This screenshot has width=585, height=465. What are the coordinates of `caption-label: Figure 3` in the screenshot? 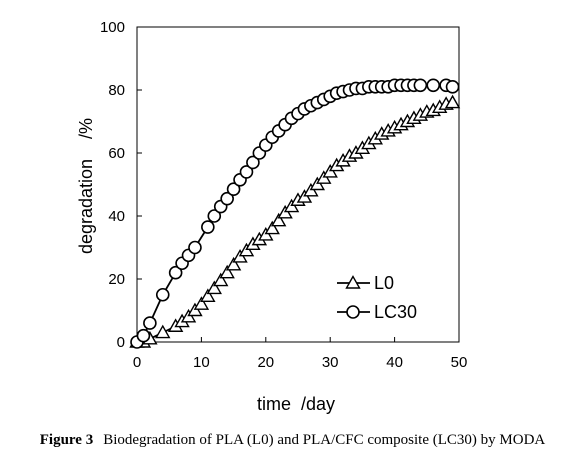 It's located at (66, 440).